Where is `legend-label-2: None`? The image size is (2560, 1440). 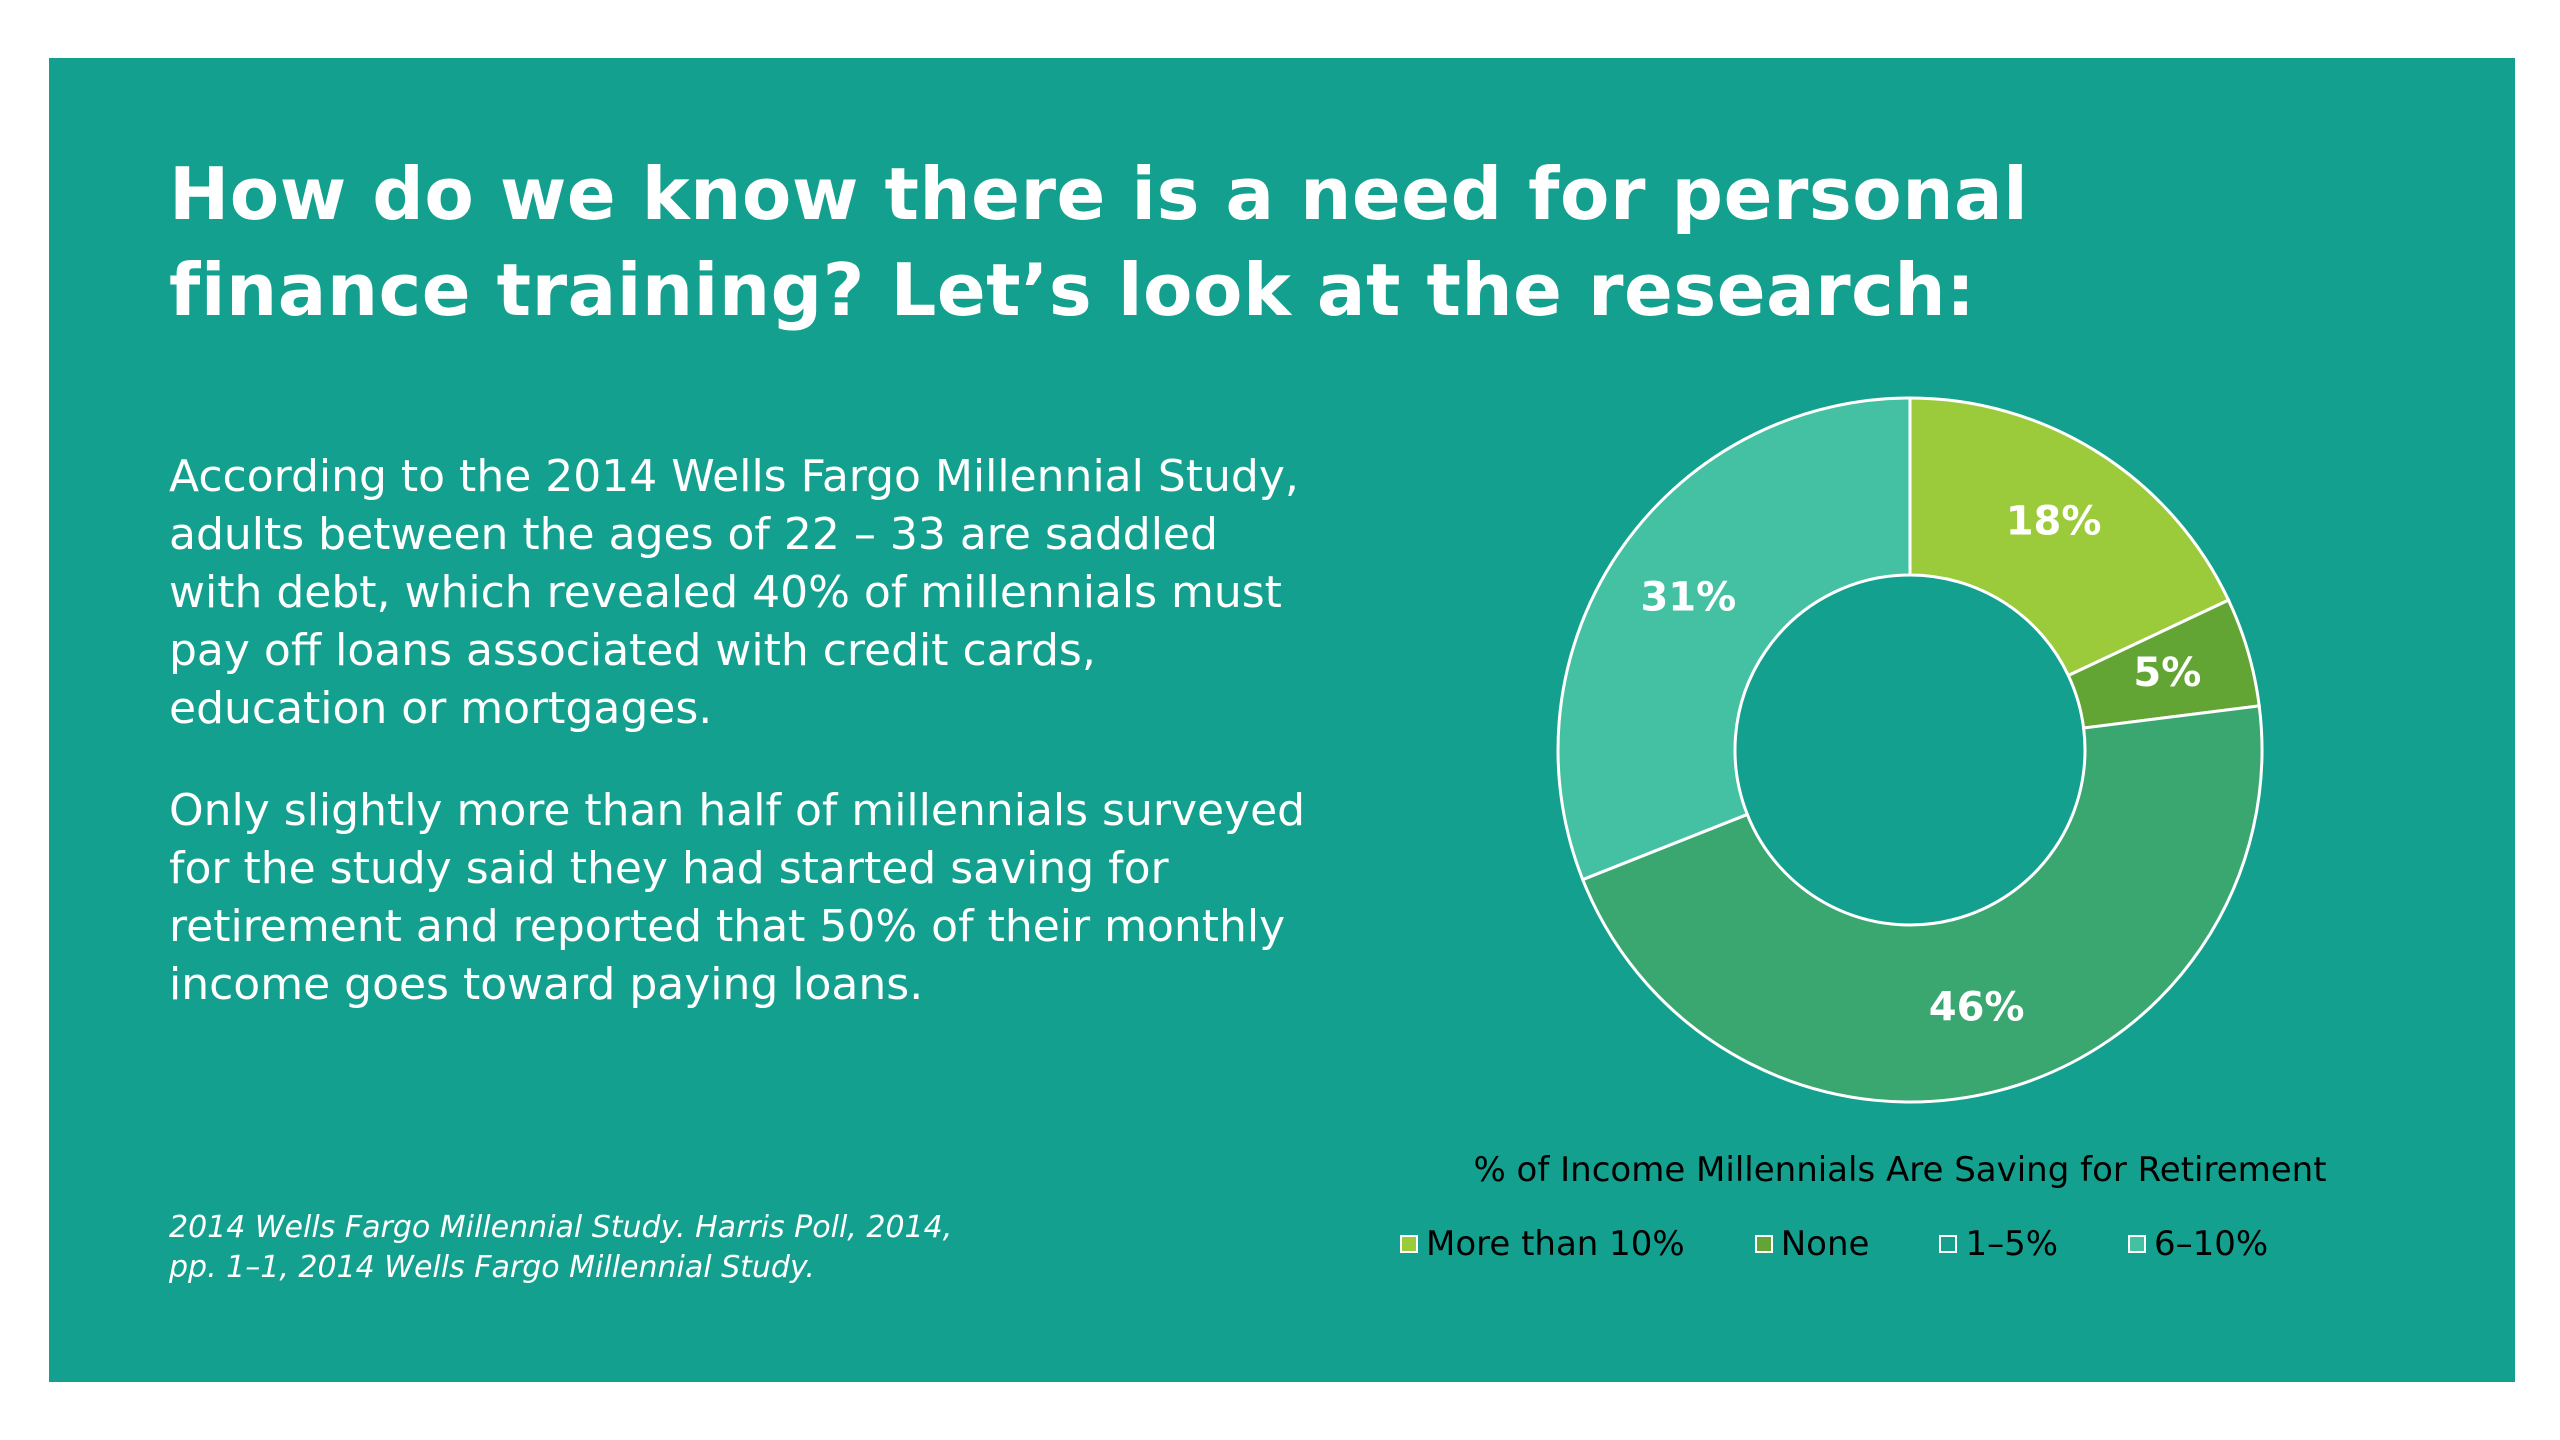
legend-label-2: None is located at coordinates (1825, 1244).